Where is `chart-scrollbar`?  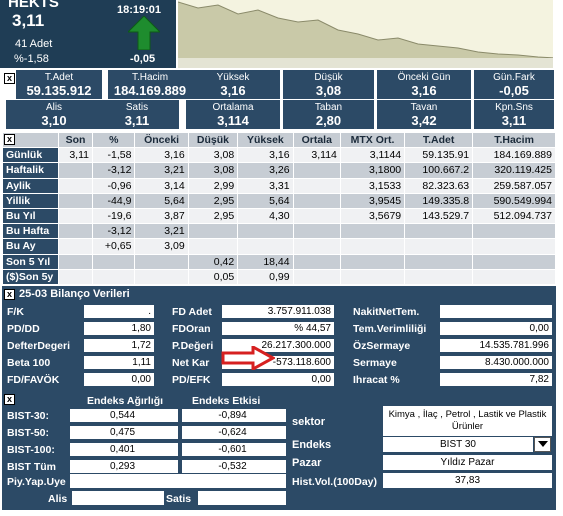 chart-scrollbar is located at coordinates (367, 63).